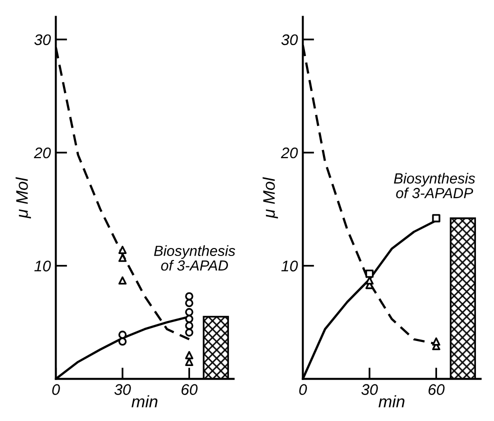 This screenshot has width=494, height=421. Describe the element at coordinates (195, 258) in the screenshot. I see `annotation: Biosynthesis of 3-APAD` at that location.